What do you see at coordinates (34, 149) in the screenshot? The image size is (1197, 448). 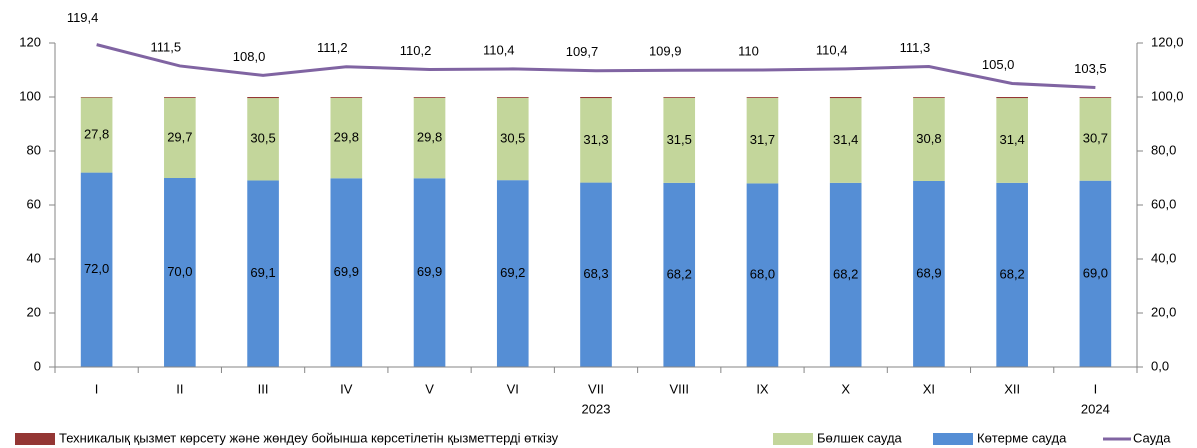 I see `y-tick-label: 80` at bounding box center [34, 149].